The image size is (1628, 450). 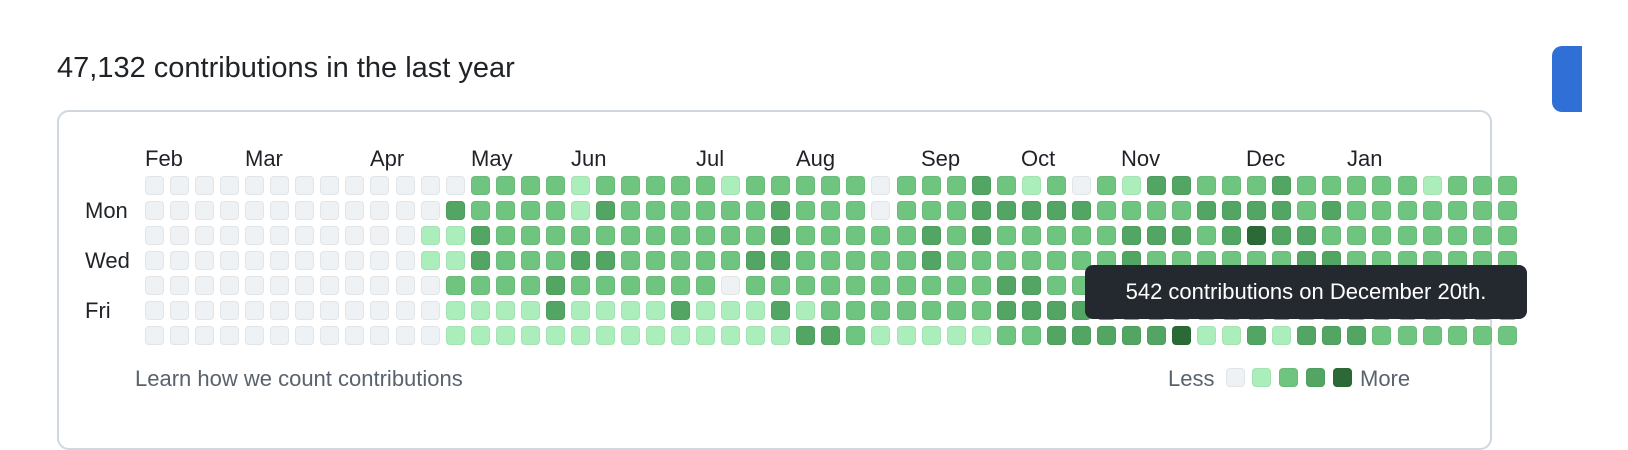 What do you see at coordinates (1567, 79) in the screenshot?
I see `side-panel-tab` at bounding box center [1567, 79].